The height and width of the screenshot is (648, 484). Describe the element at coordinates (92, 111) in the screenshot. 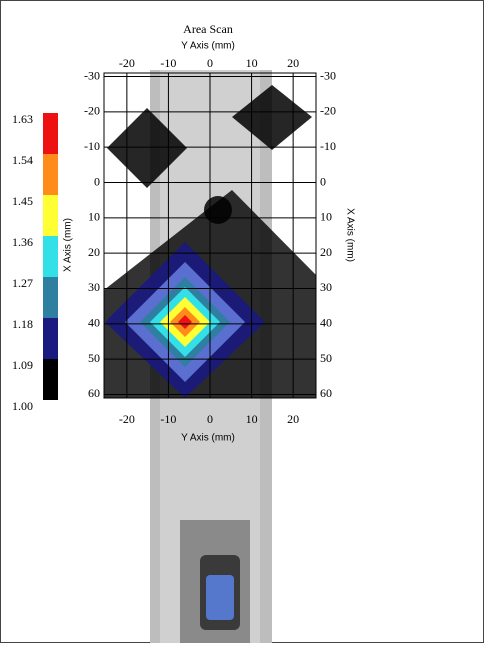

I see `y-tick-label-left: -20` at that location.